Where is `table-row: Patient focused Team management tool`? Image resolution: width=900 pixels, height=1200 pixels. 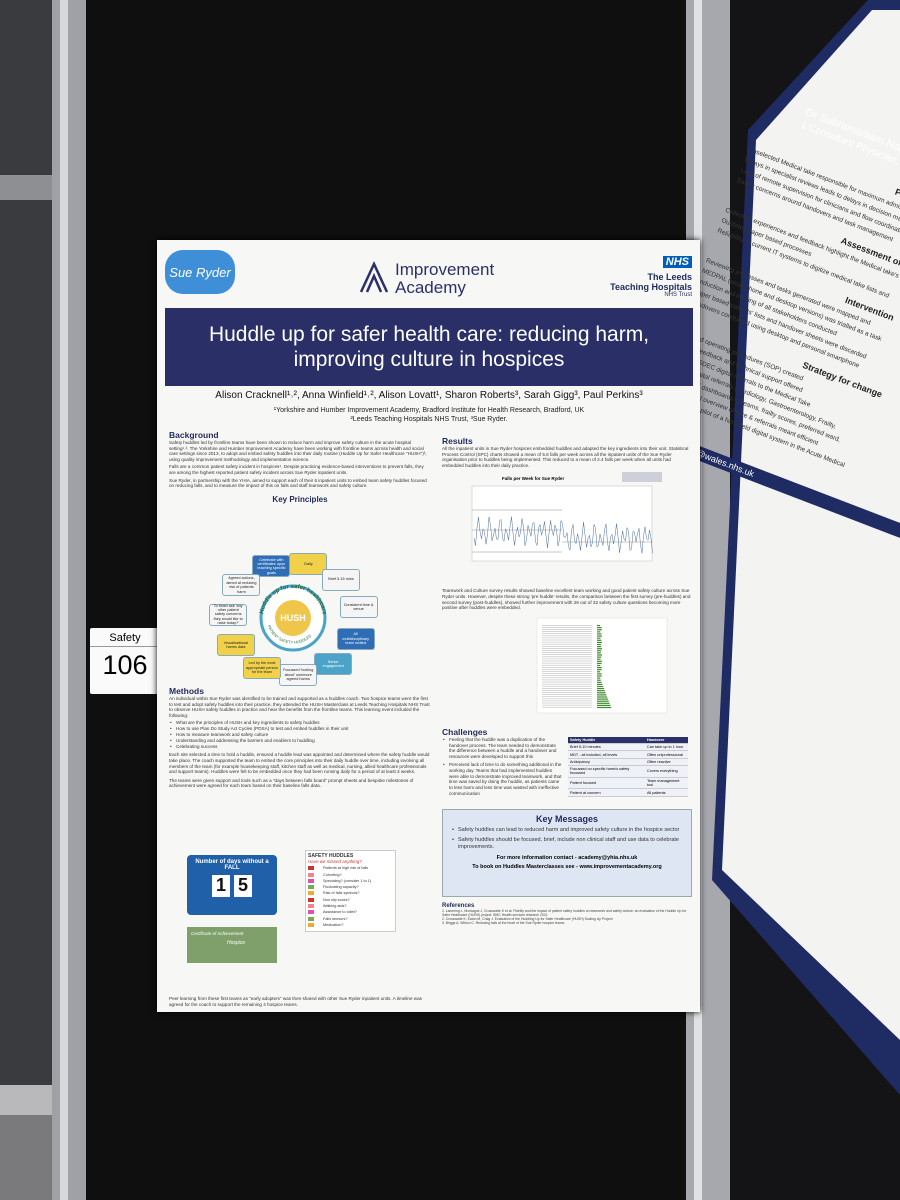
table-row: Patient focused Team management tool is located at coordinates (628, 783).